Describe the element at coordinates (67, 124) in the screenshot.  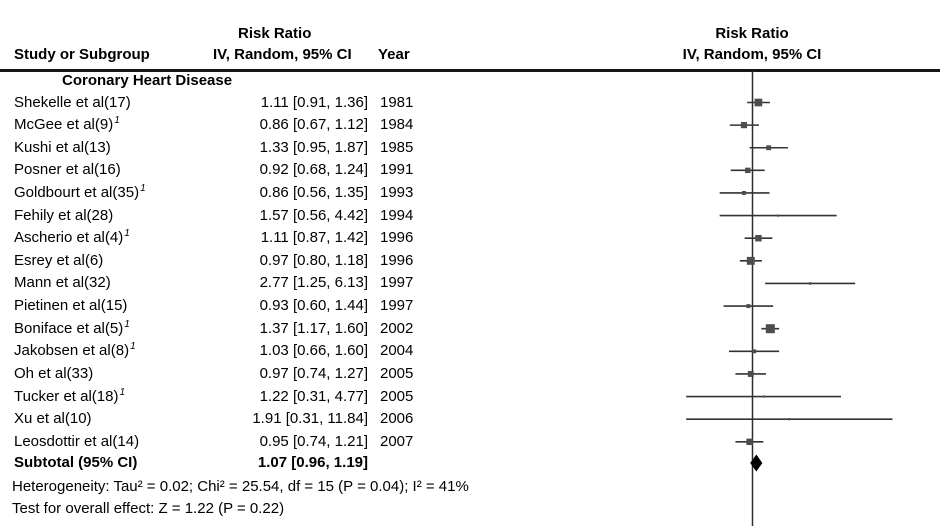
I see `study-name: McGee et al(9)1` at that location.